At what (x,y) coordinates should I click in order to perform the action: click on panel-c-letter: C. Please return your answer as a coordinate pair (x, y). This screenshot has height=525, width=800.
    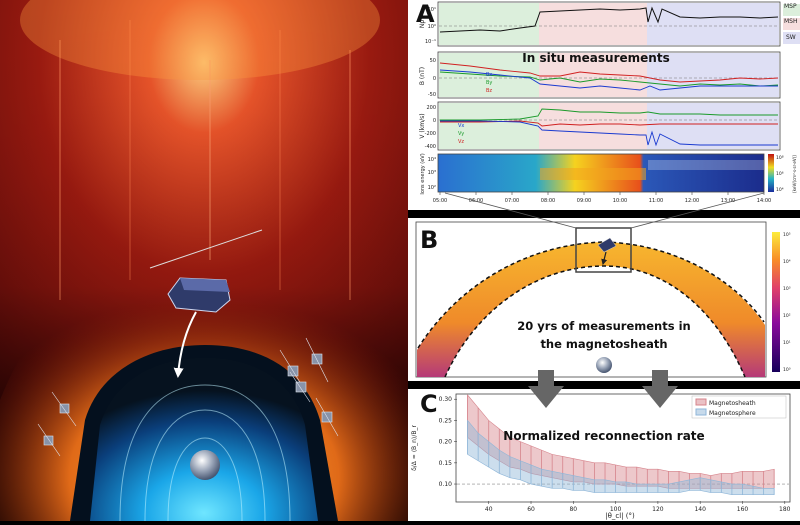
    Looking at the image, I should click on (429, 404).